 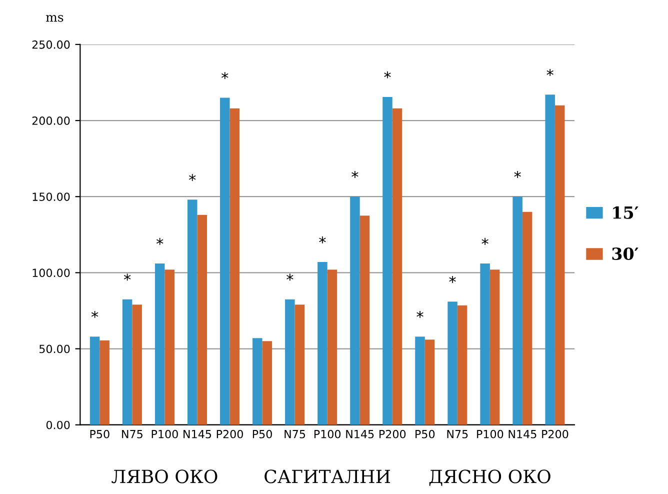 What do you see at coordinates (54, 349) in the screenshot?
I see `y-tick-label: 50.00` at bounding box center [54, 349].